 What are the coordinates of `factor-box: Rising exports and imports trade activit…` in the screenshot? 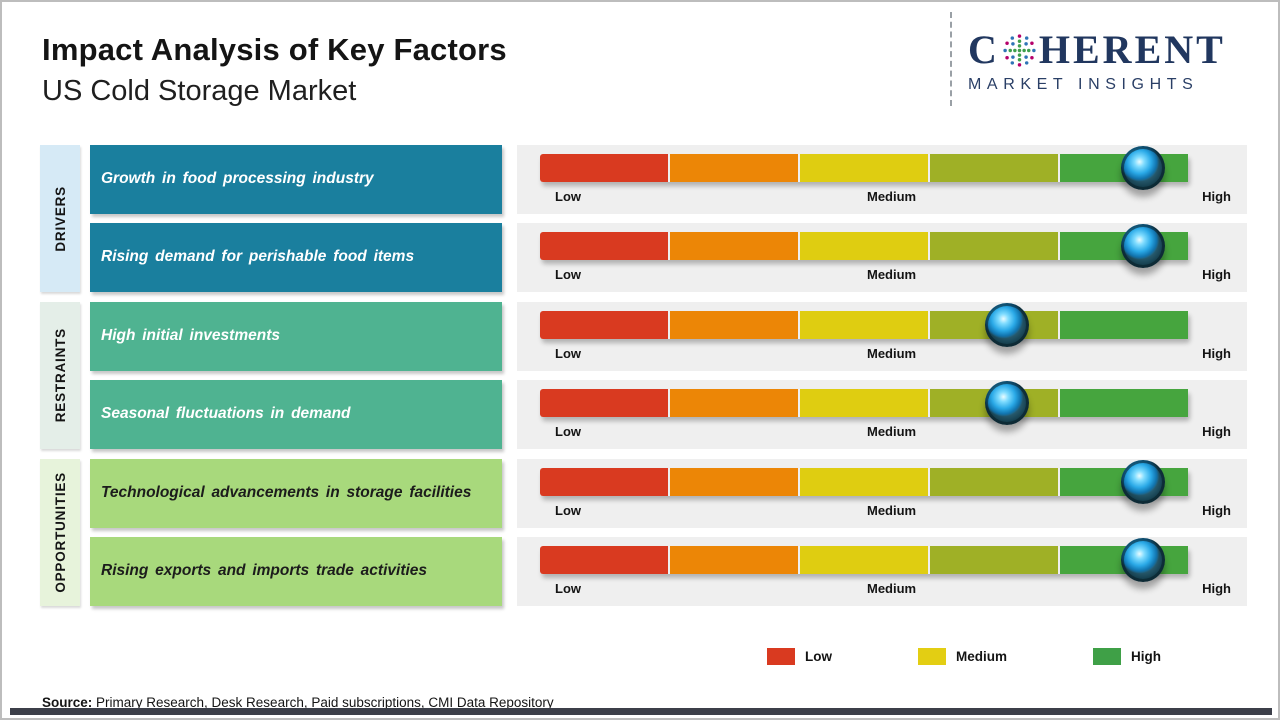 It's located at (296, 571).